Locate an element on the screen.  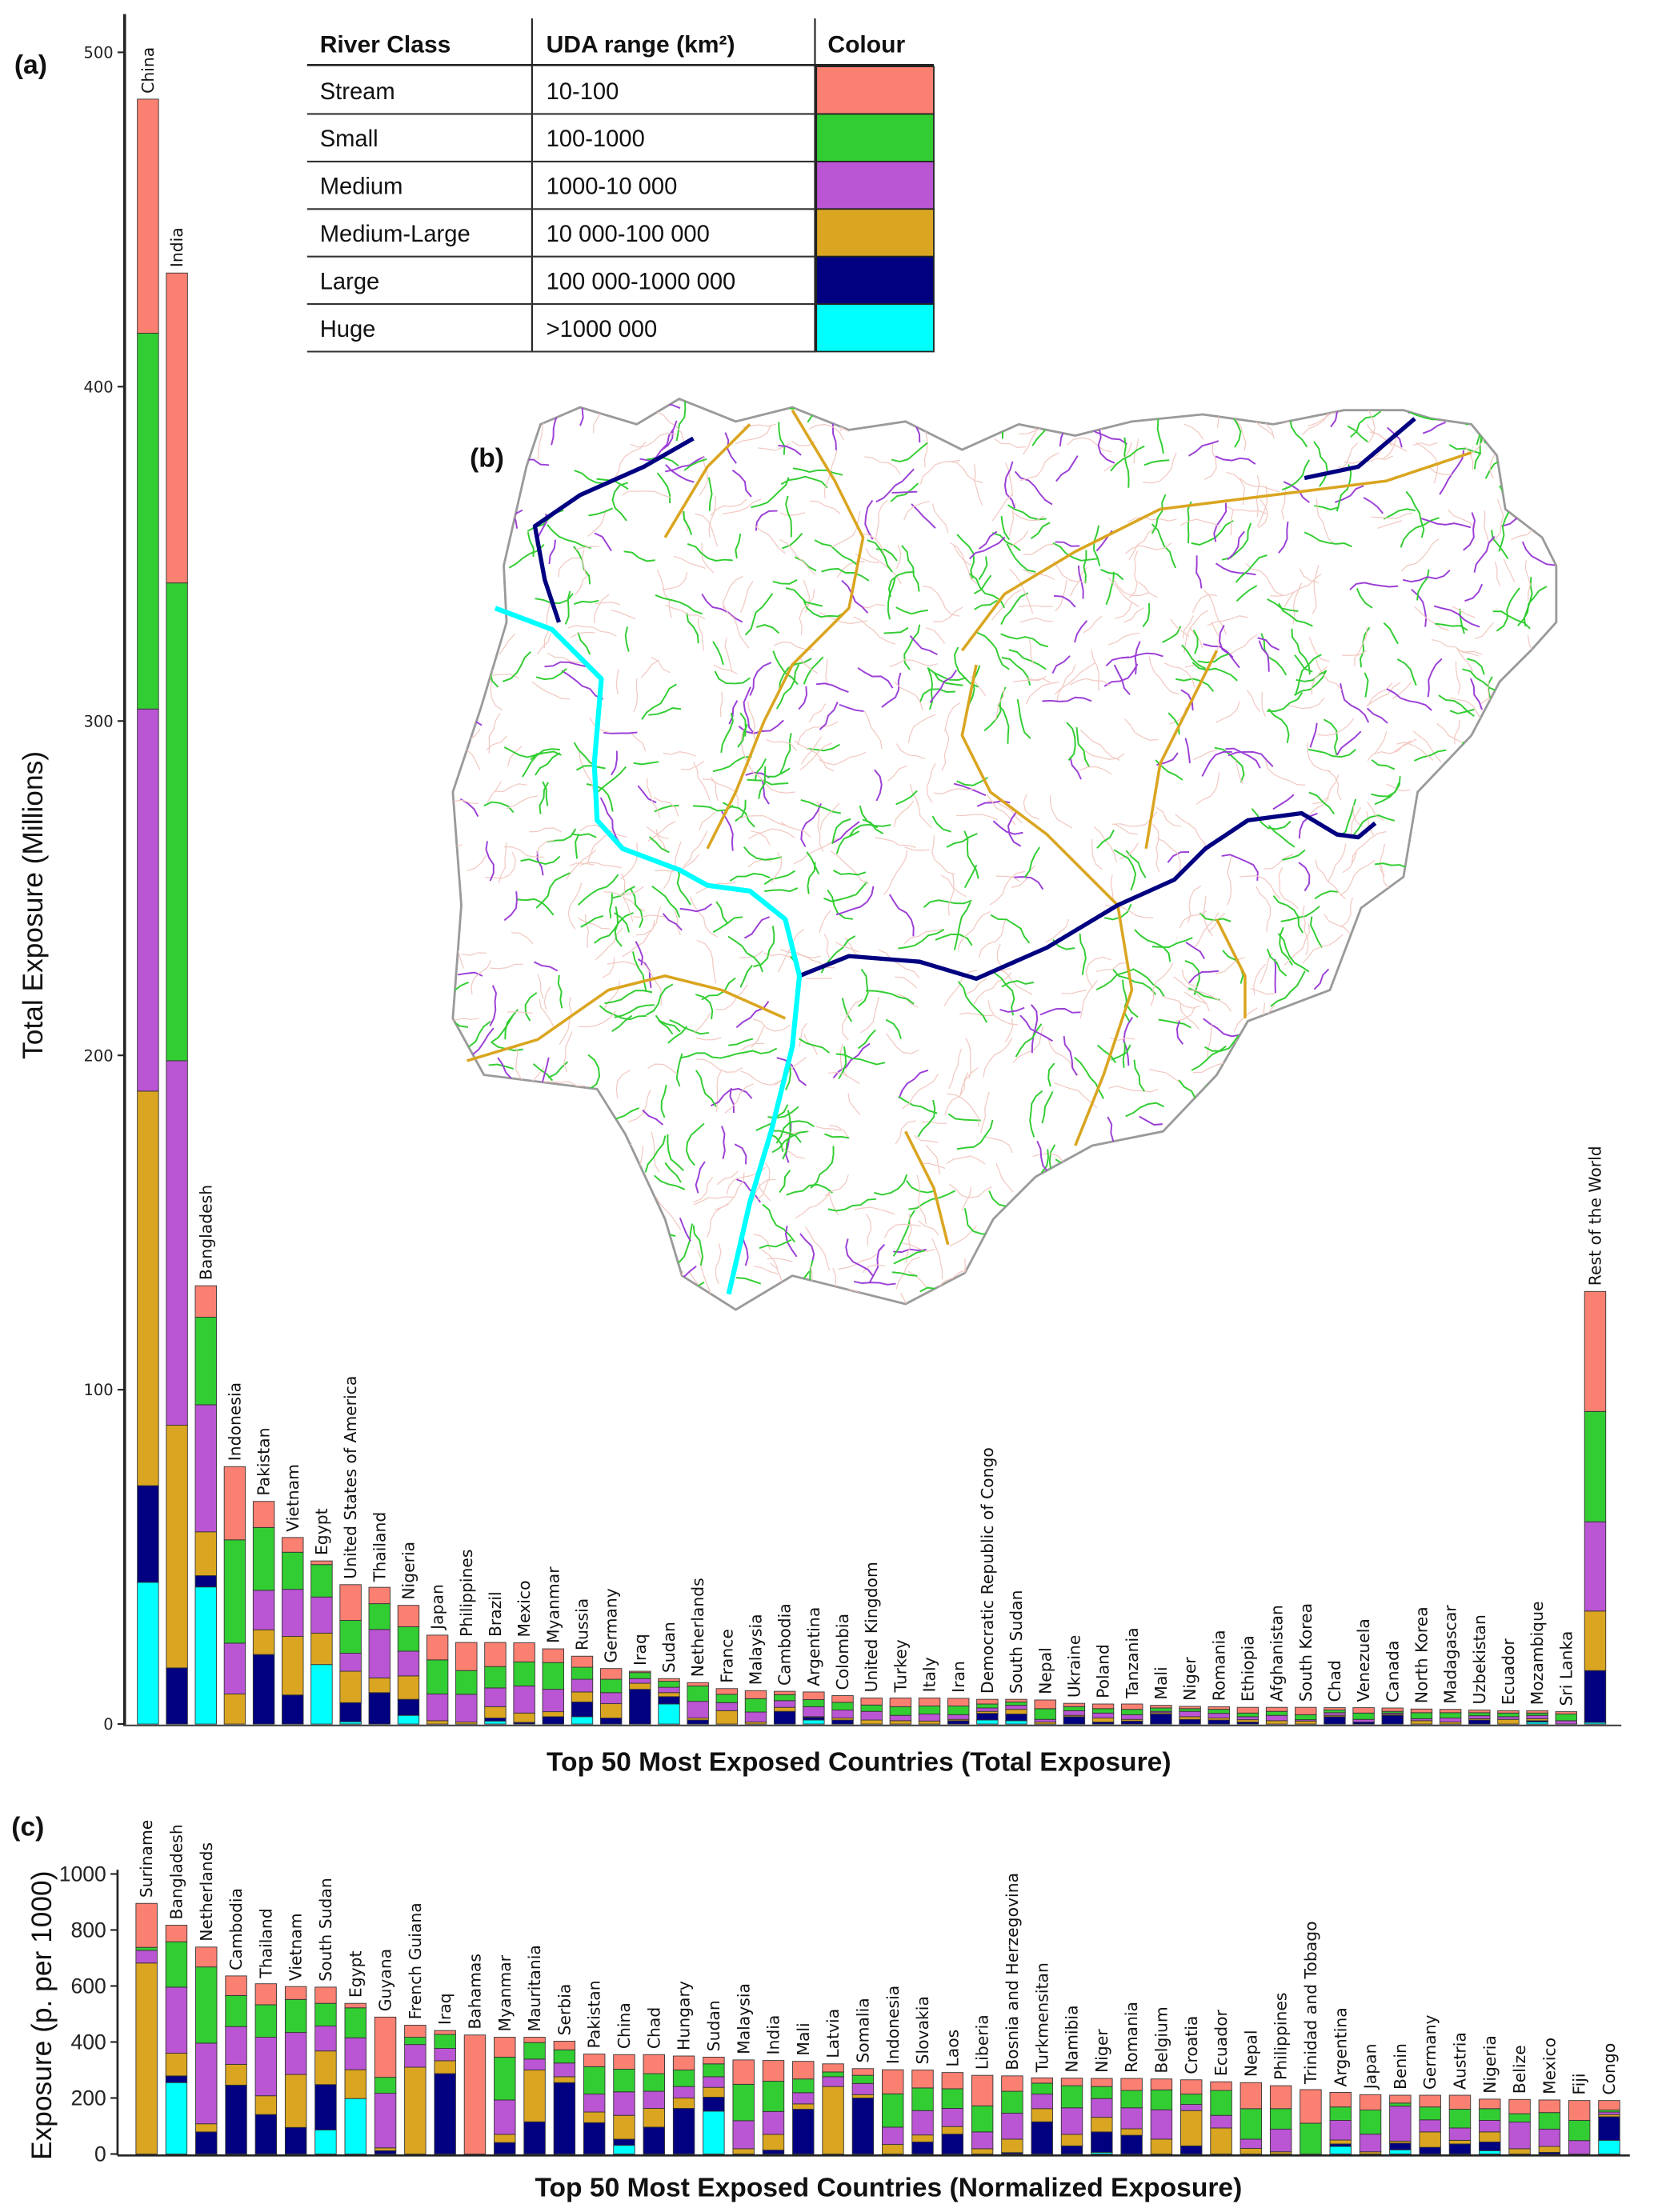
category-label: Mauritania is located at coordinates (534, 1988).